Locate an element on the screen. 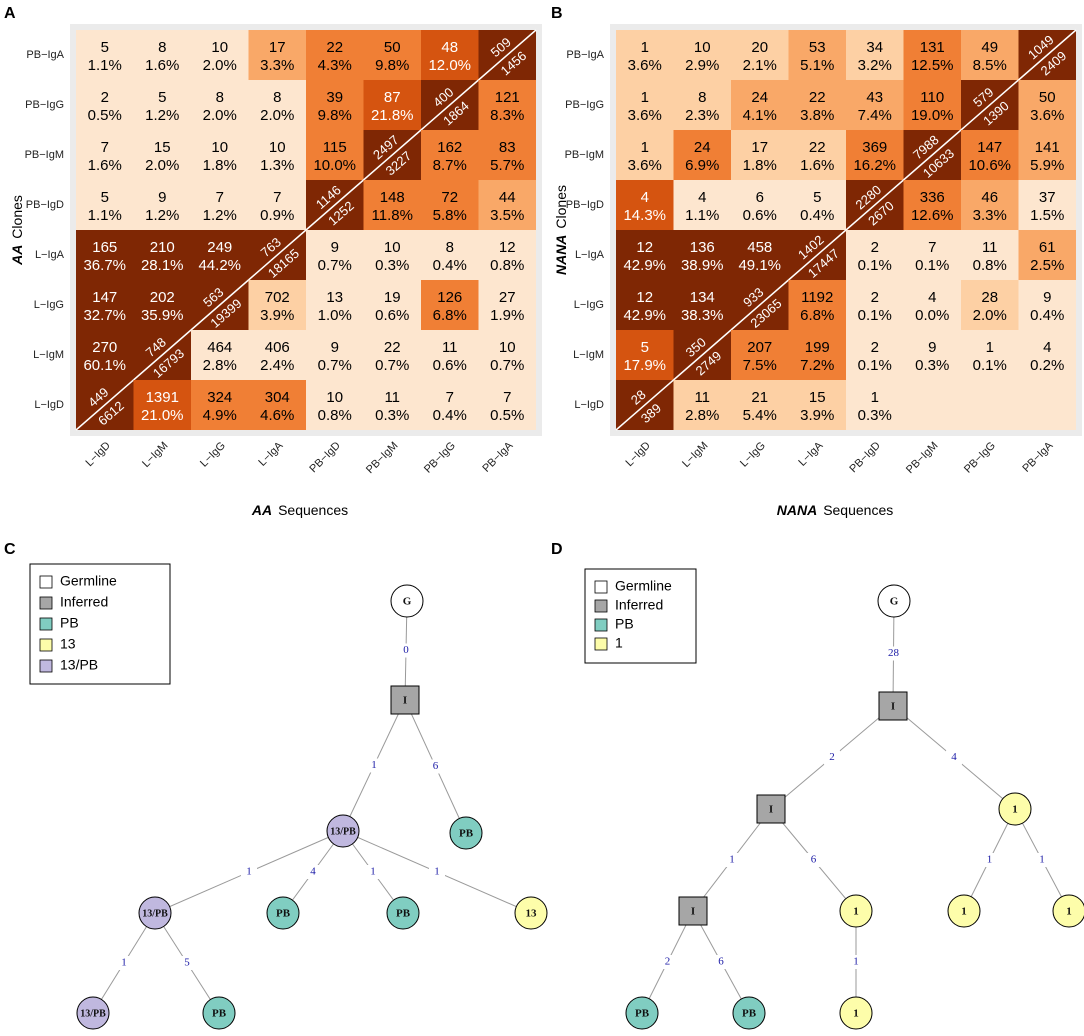 Image resolution: width=1084 pixels, height=1036 pixels. cell-count: 199 is located at coordinates (817, 347).